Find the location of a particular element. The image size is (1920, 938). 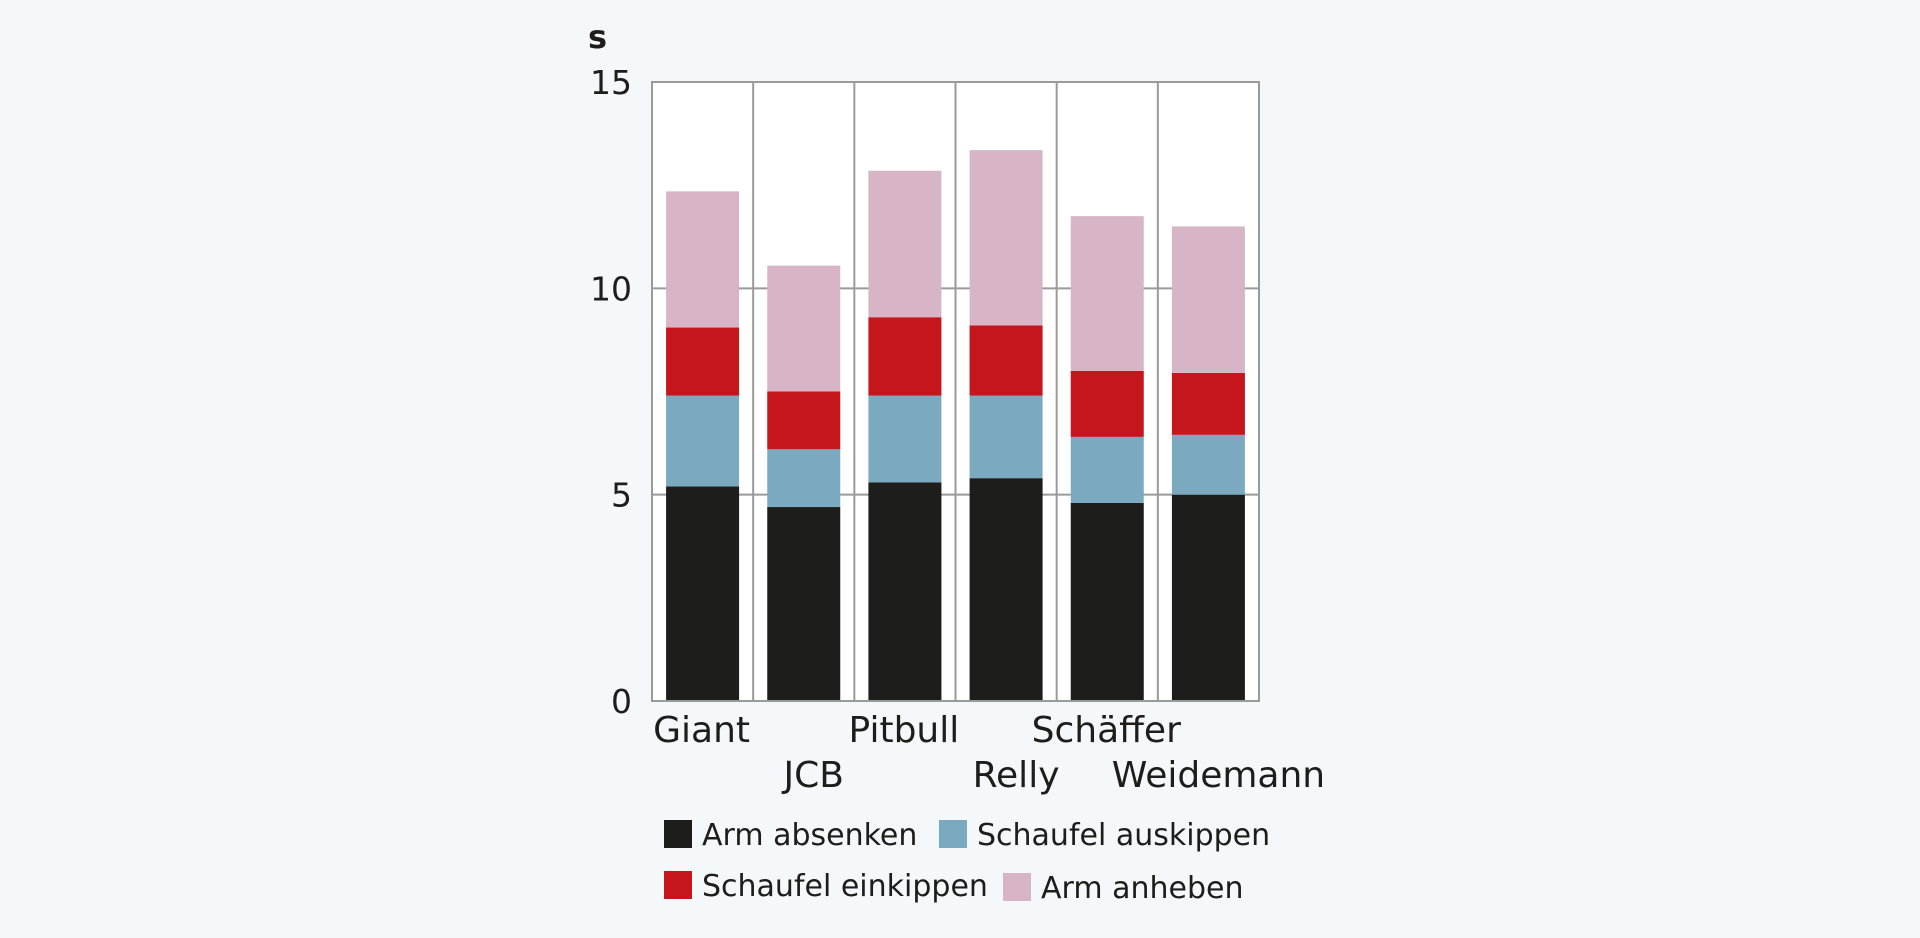

x-tick-label-relly: Relly is located at coordinates (1016, 775).